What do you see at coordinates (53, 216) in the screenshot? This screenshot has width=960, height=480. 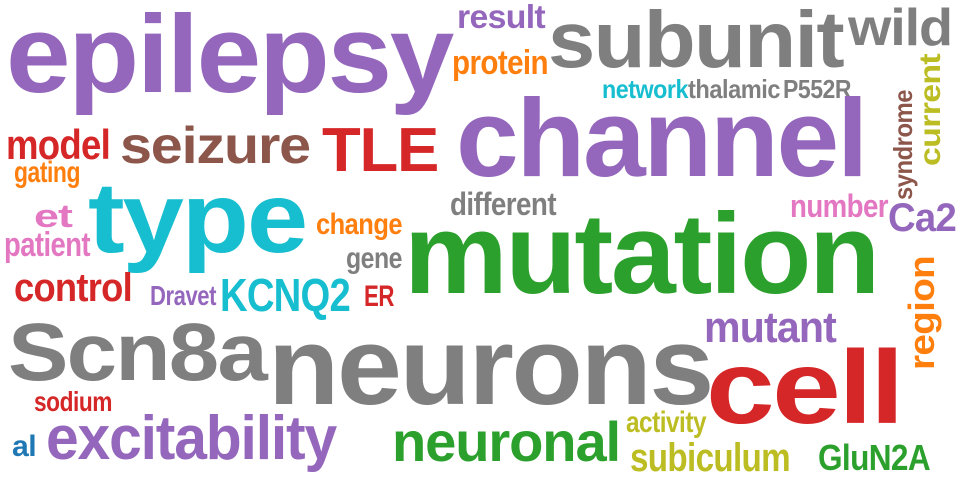 I see `word-et: et` at bounding box center [53, 216].